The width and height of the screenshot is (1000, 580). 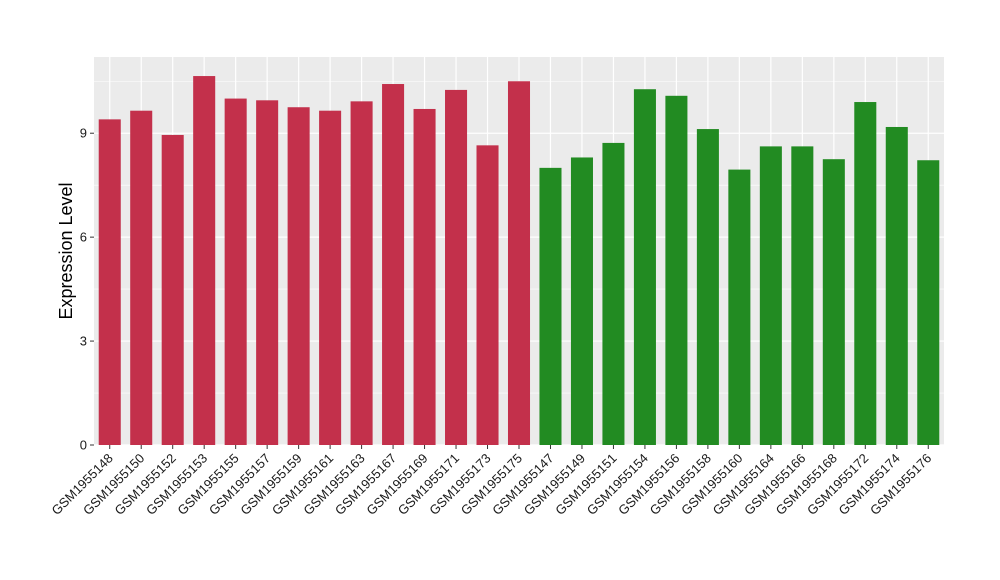 I want to click on bar-GSM1955167, so click(x=393, y=265).